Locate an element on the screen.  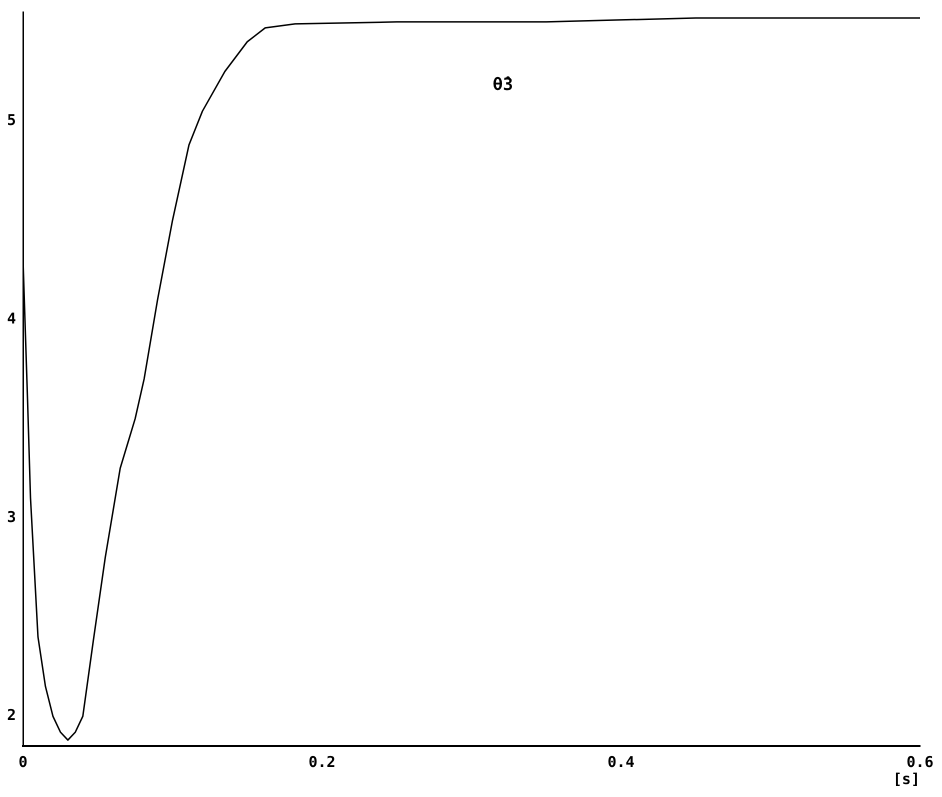
y-tick-label: 5 is located at coordinates (11, 120).